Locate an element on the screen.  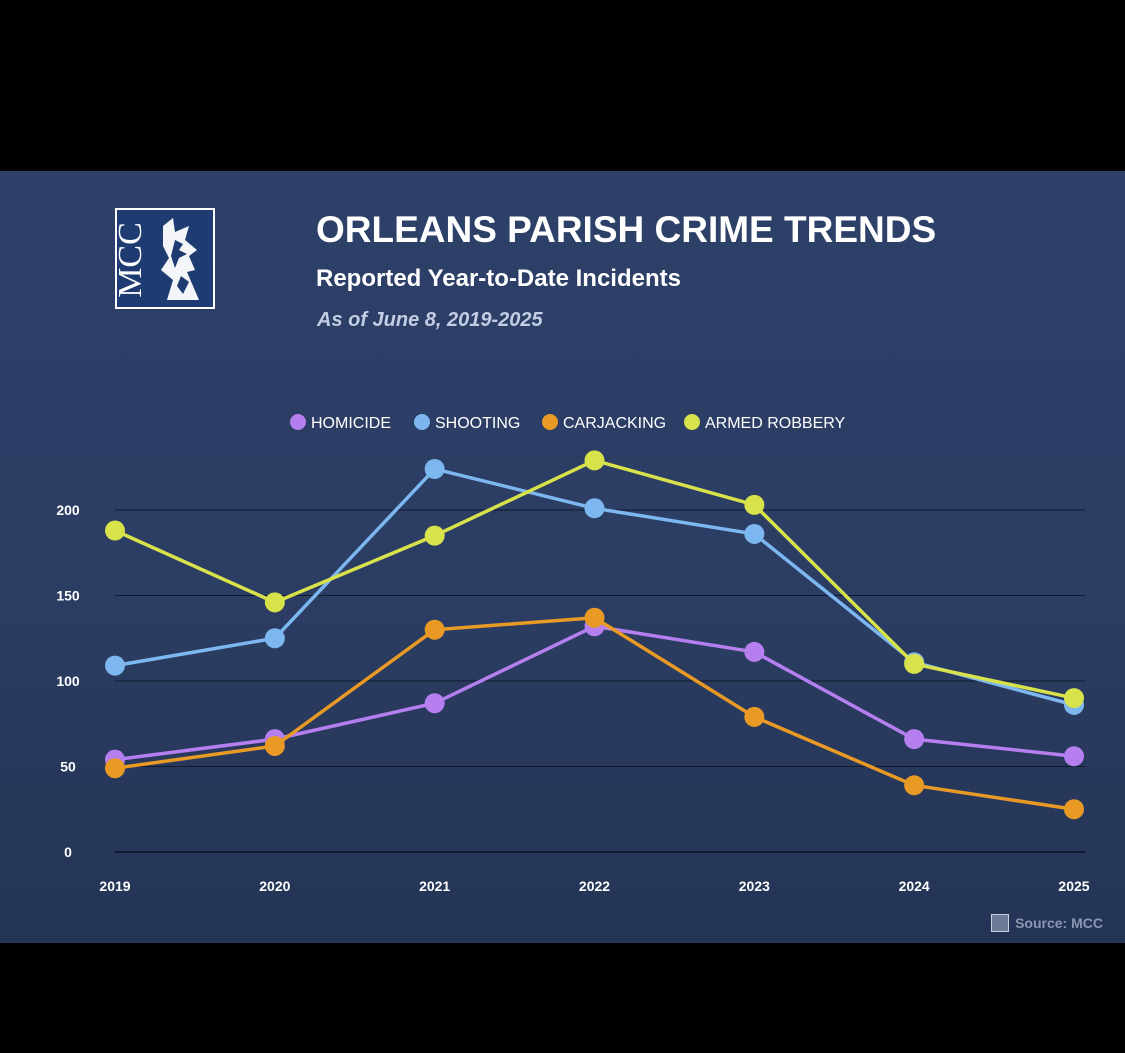
x-tick-label-2021: 2021 is located at coordinates (434, 886).